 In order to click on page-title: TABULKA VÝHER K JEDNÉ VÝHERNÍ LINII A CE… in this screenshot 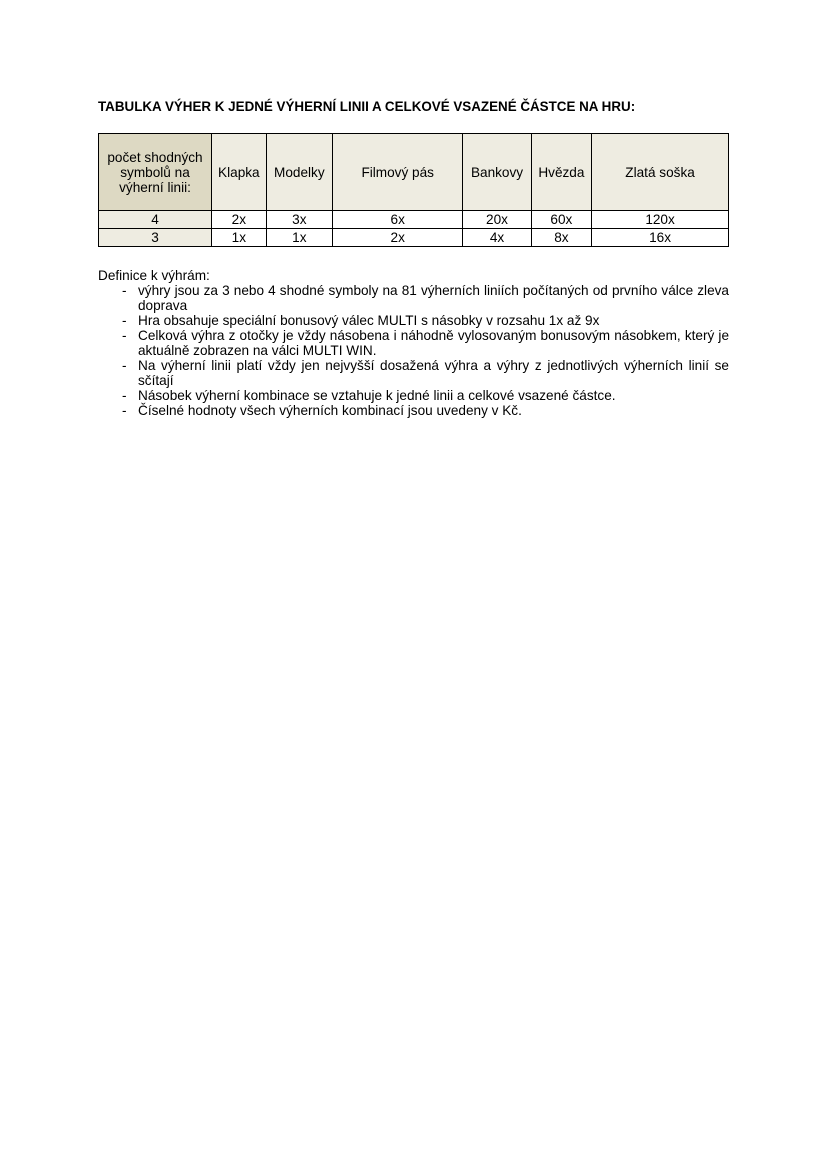, I will do `click(367, 106)`.